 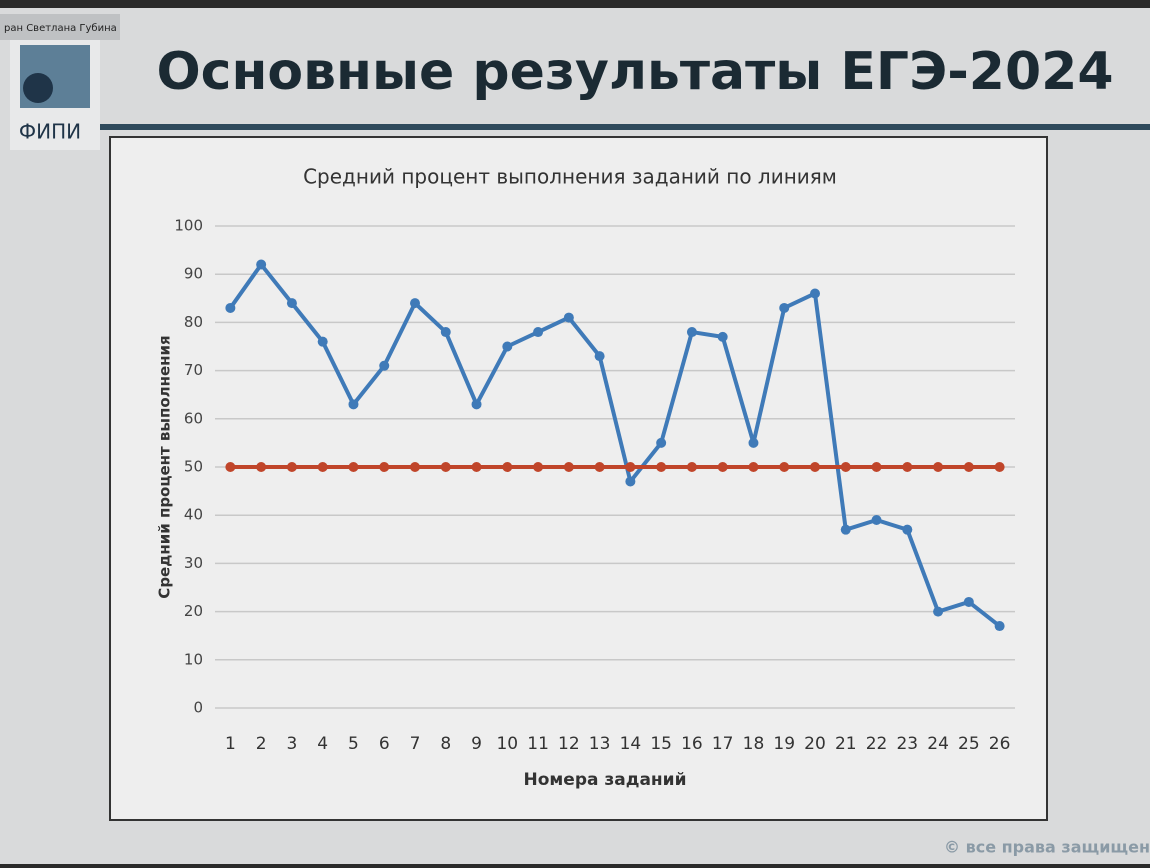 I want to click on y-tick-label: 20, so click(x=193, y=611).